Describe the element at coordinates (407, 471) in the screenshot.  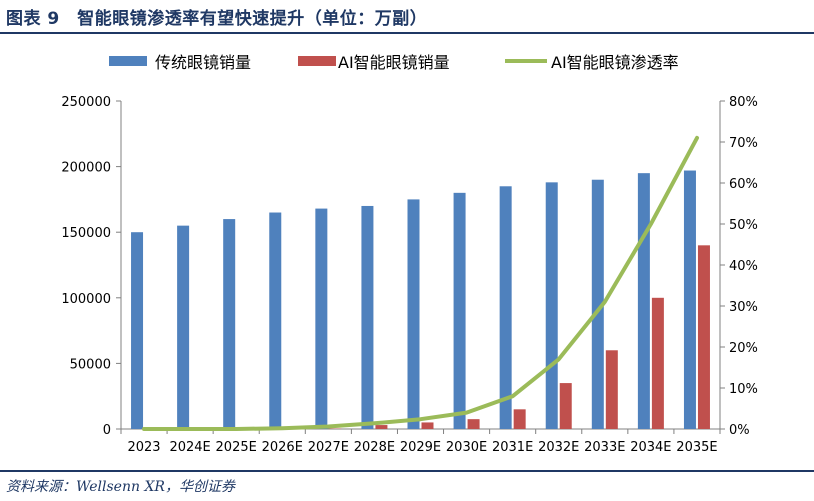
I see `footer-divider` at that location.